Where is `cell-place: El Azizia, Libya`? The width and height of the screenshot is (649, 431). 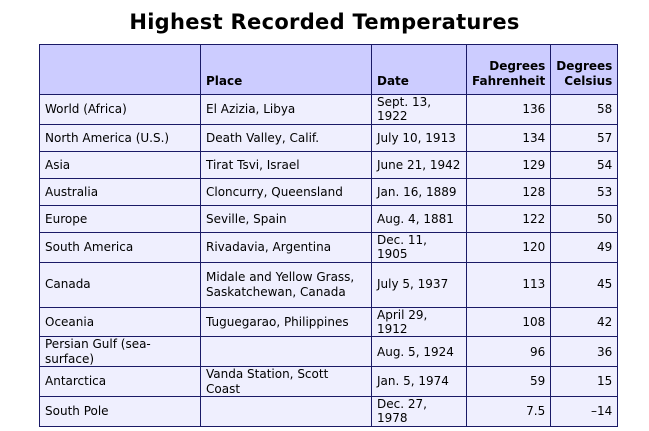 cell-place: El Azizia, Libya is located at coordinates (286, 109).